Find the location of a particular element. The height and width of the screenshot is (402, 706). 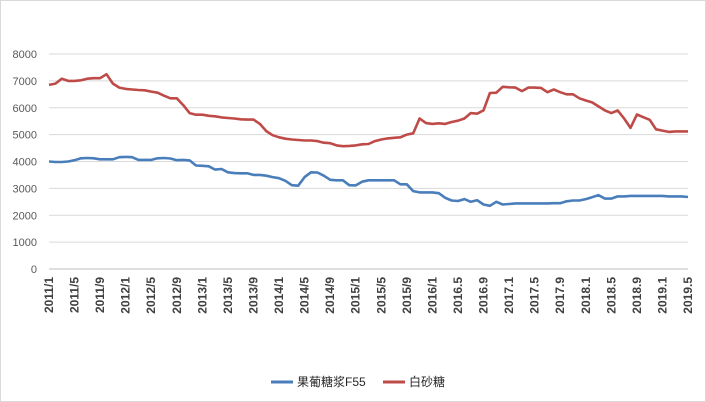

x-tick-label: 2016.9 is located at coordinates (484, 295).